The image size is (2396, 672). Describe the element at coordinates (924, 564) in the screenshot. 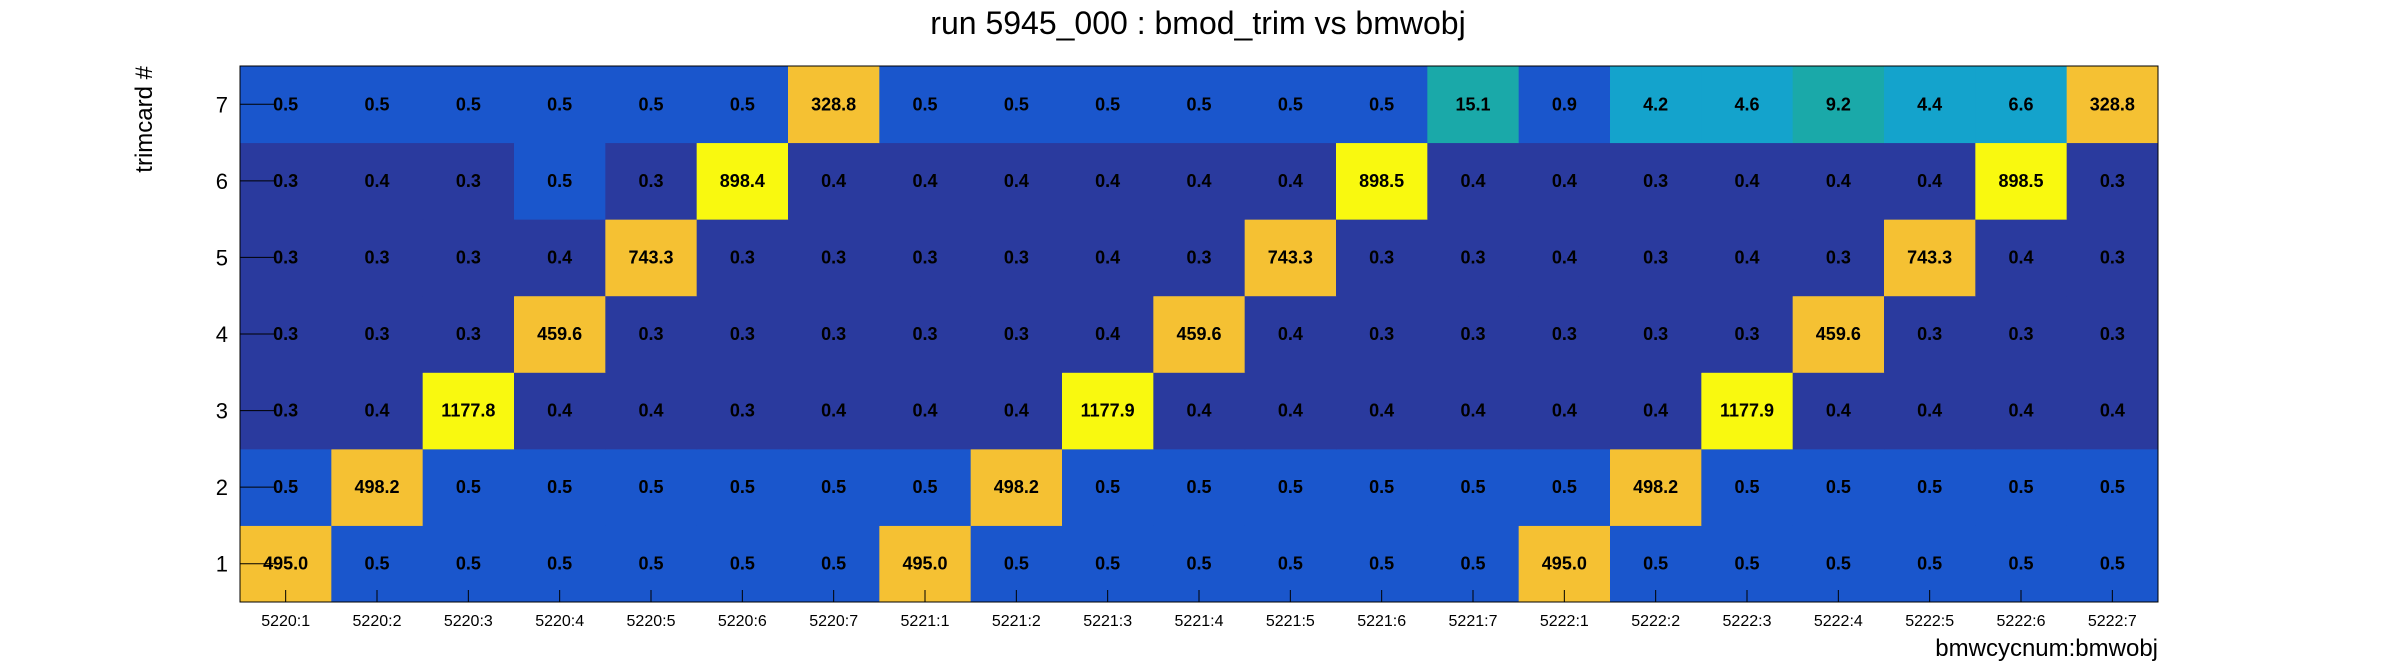

I see `cell-value-label: 495.0` at that location.